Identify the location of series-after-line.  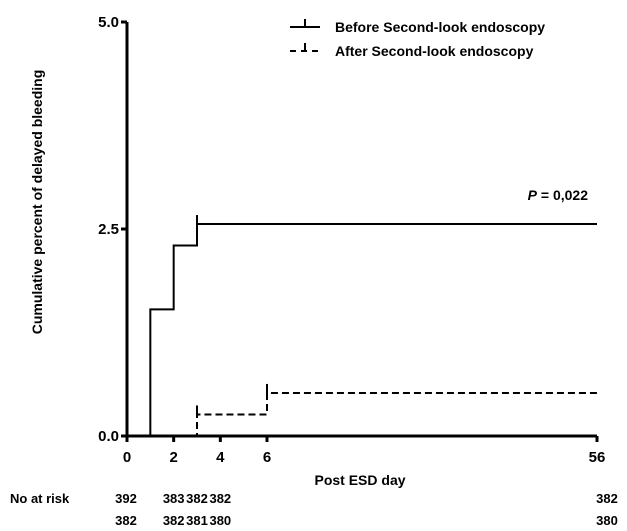
(362, 414).